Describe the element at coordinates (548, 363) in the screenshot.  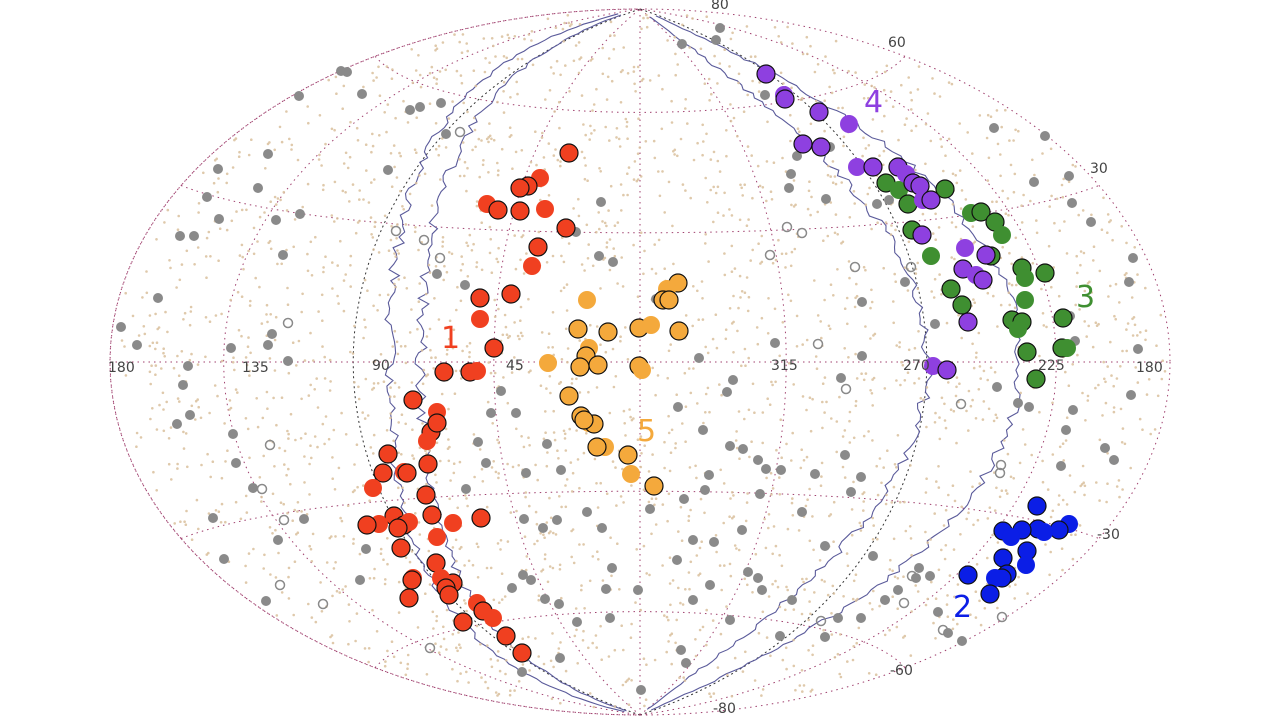
I see `series-5-point` at that location.